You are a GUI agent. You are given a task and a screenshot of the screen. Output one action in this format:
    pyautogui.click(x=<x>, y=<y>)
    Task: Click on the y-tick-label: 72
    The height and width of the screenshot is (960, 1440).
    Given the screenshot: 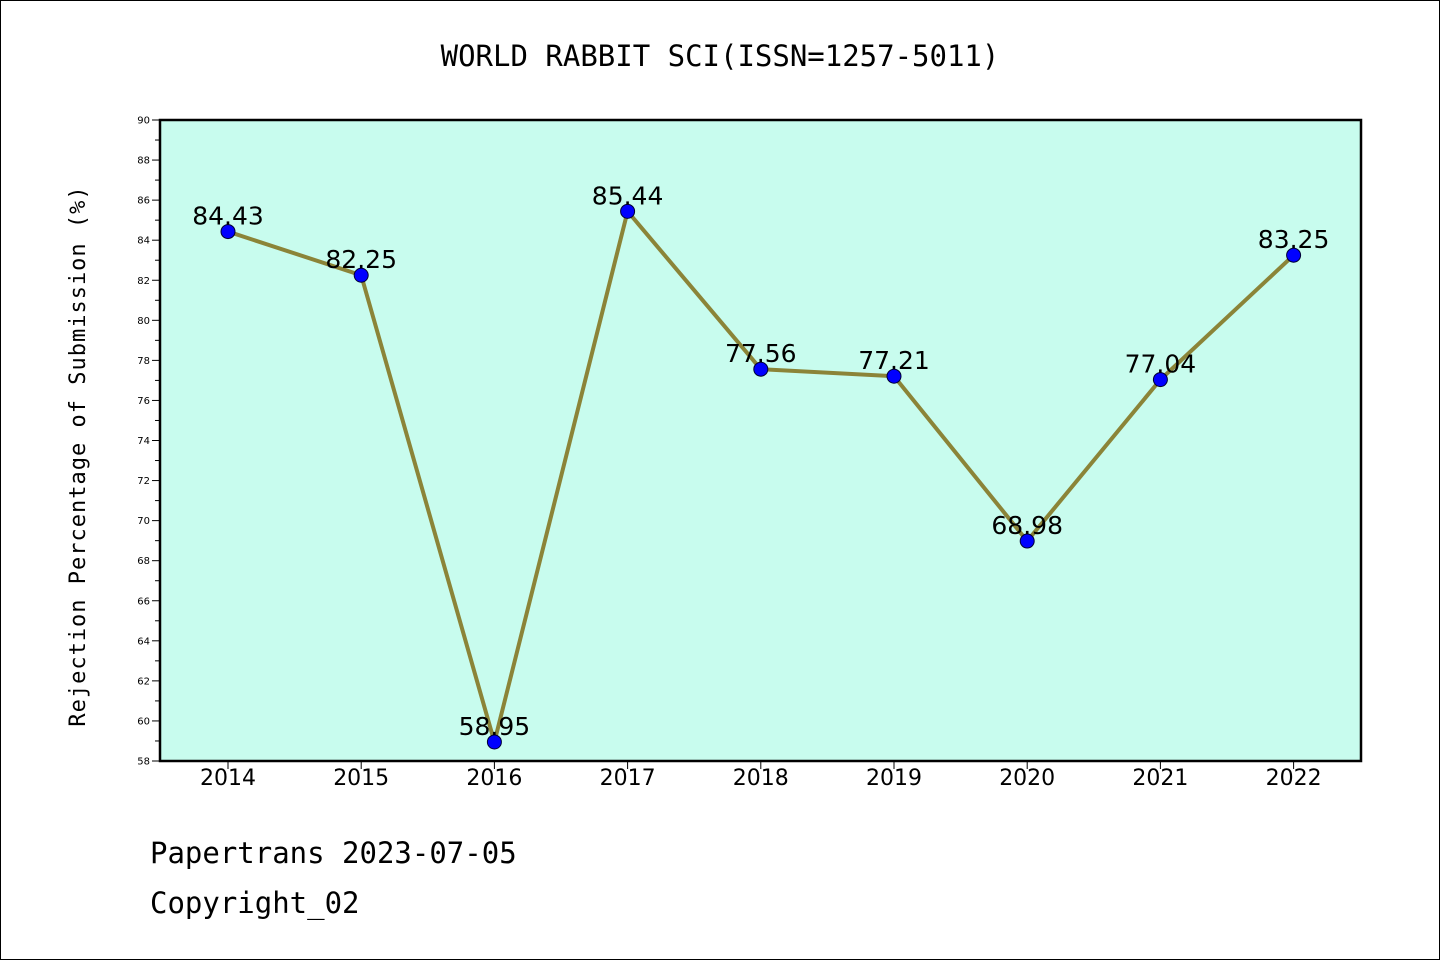 What is the action you would take?
    pyautogui.click(x=143, y=481)
    